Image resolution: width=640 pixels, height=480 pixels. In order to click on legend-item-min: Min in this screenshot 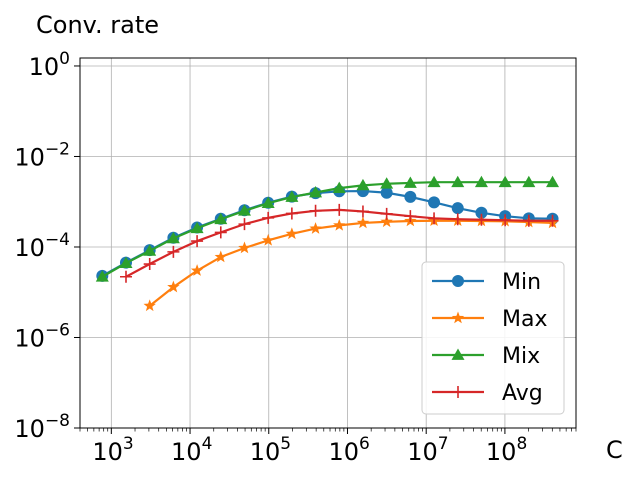, I will do `click(486, 282)`.